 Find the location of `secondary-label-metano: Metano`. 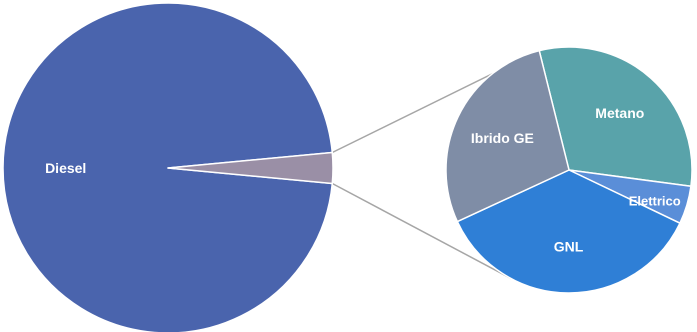

secondary-label-metano: Metano is located at coordinates (619, 113).